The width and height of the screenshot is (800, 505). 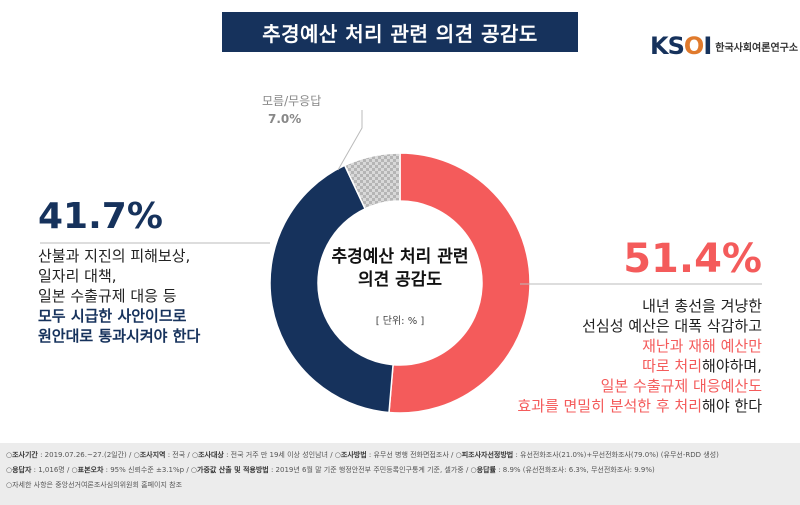 I want to click on pct-right: 51.4%, so click(x=692, y=259).